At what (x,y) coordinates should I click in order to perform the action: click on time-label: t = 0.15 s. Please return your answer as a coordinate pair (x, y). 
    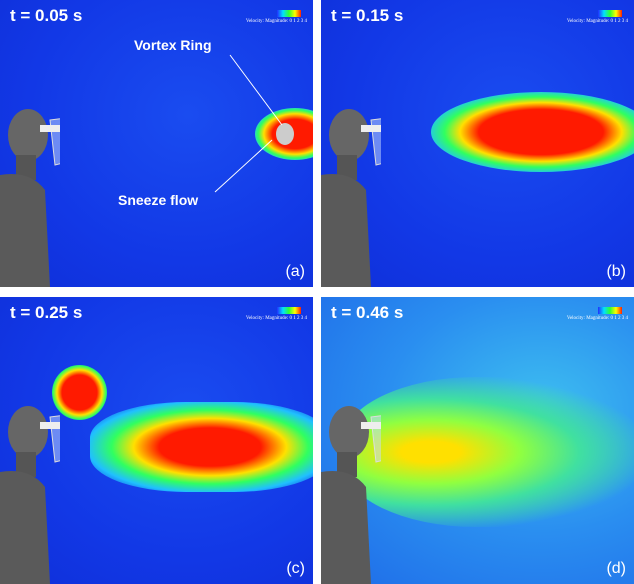
    Looking at the image, I should click on (367, 15).